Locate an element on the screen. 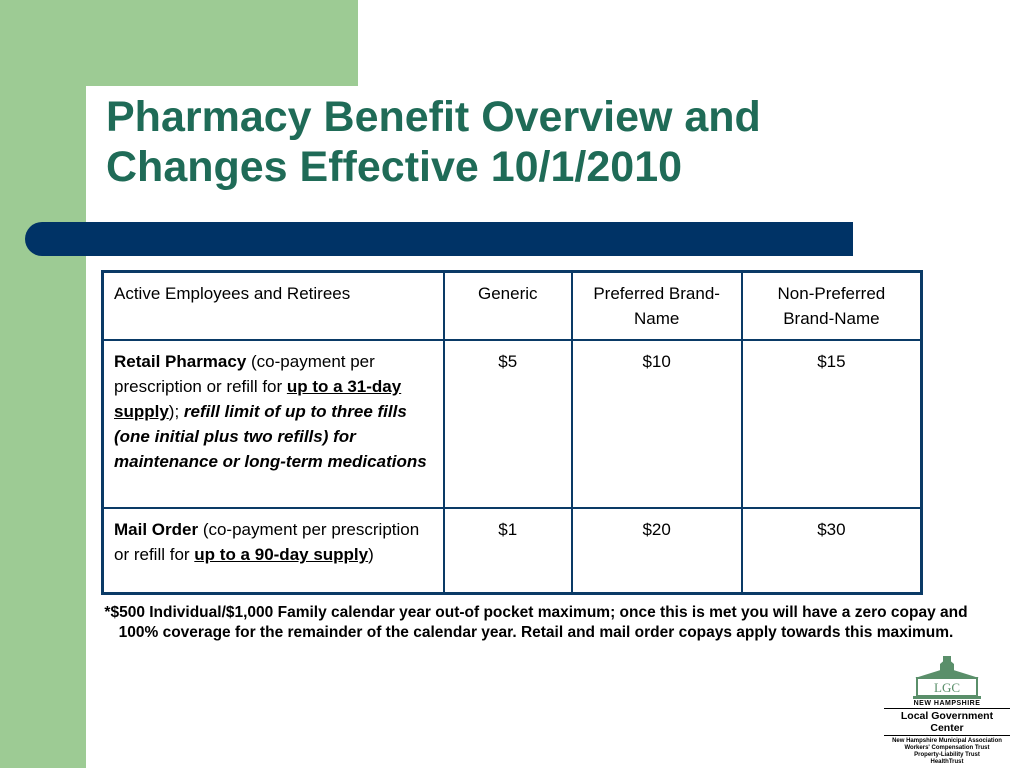 The width and height of the screenshot is (1024, 768). title-divider-bar is located at coordinates (439, 239).